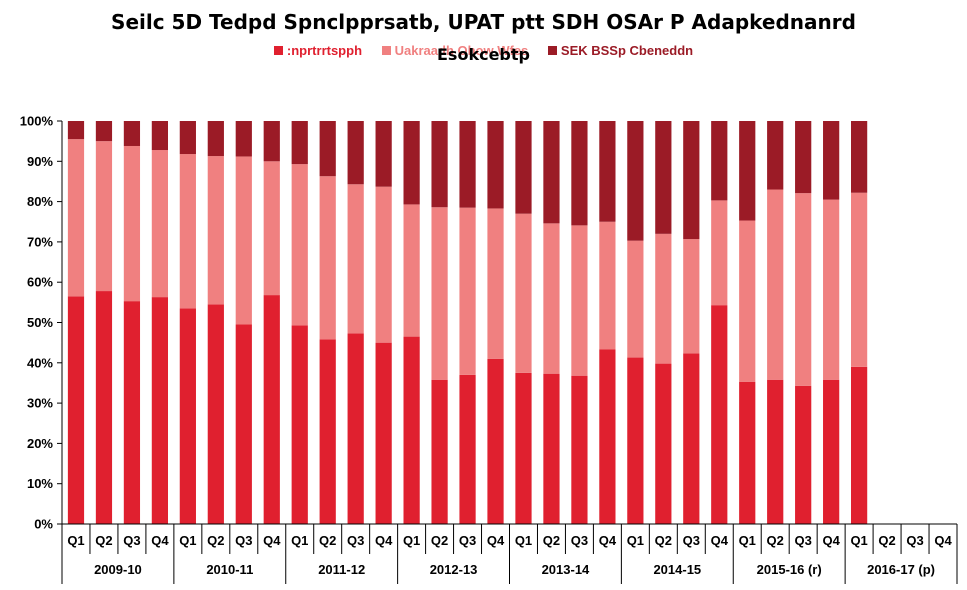 The width and height of the screenshot is (967, 590). Describe the element at coordinates (627, 50) in the screenshot. I see `legend-label: SEK BSSp Cbeneddn` at that location.